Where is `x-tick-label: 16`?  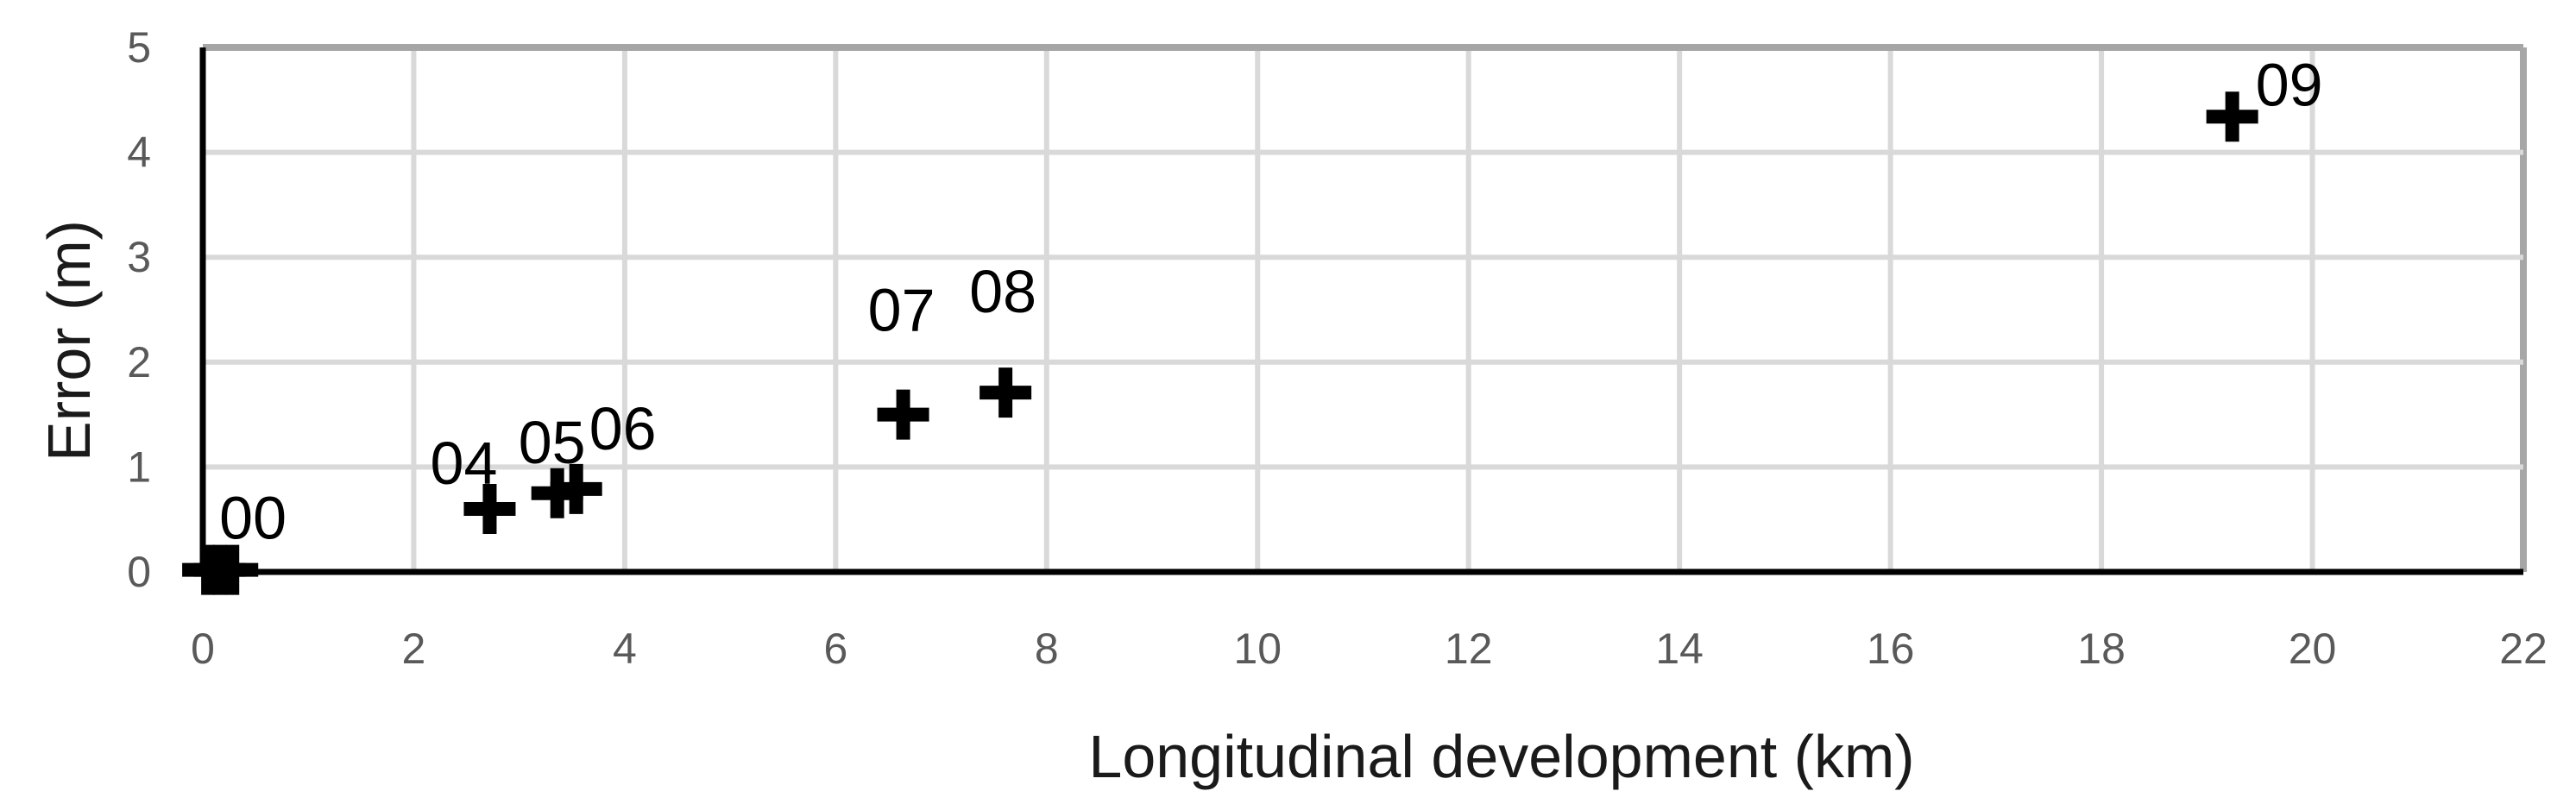 x-tick-label: 16 is located at coordinates (1891, 649).